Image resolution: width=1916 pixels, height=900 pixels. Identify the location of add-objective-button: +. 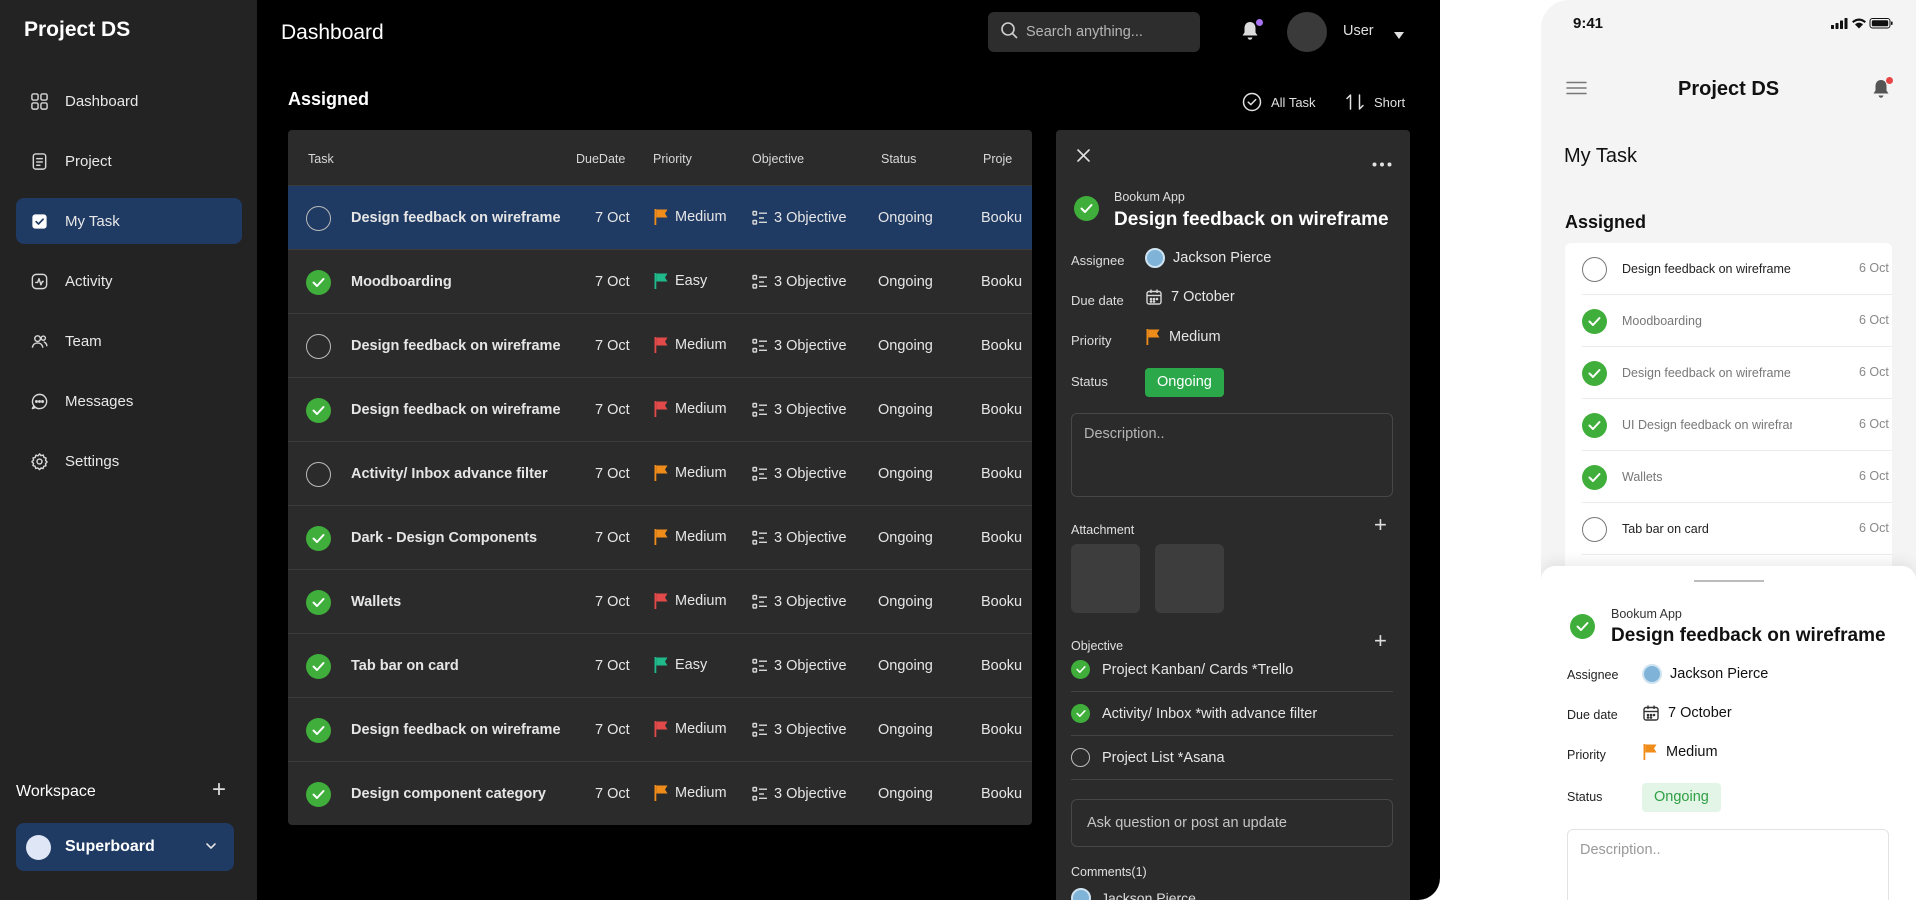
(1380, 640).